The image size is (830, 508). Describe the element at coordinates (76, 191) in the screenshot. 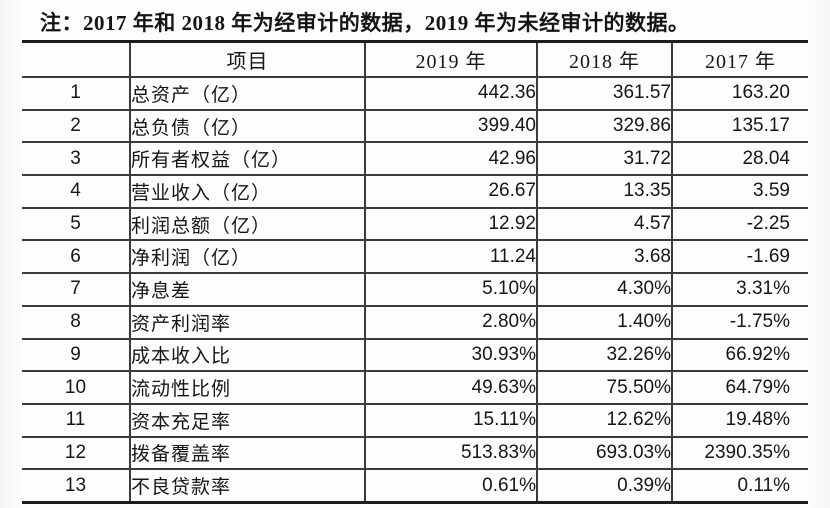

I see `row-number-cell: 4` at that location.